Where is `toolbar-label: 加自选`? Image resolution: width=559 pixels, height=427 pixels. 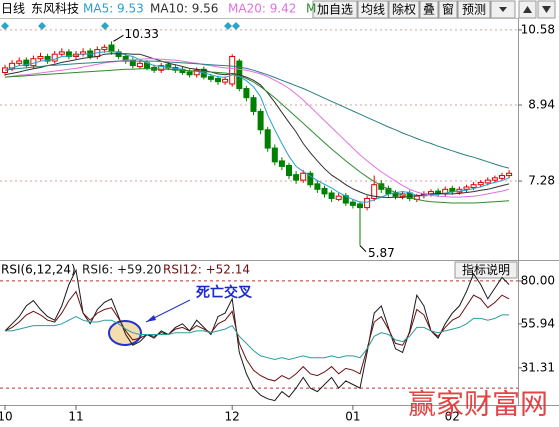
toolbar-label: 加自选 is located at coordinates (335, 10).